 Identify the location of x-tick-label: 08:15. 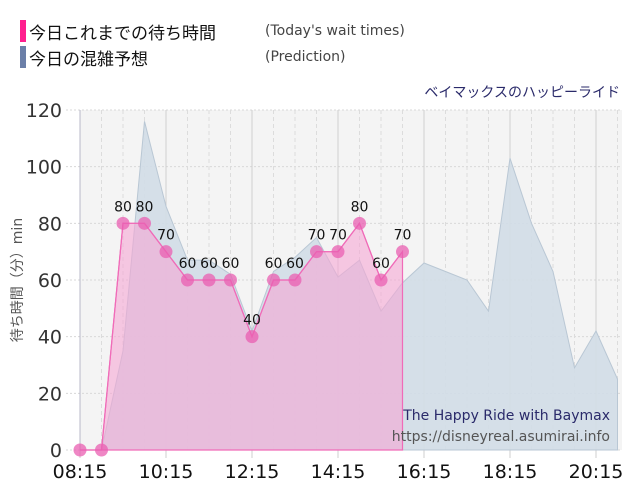
(80, 472).